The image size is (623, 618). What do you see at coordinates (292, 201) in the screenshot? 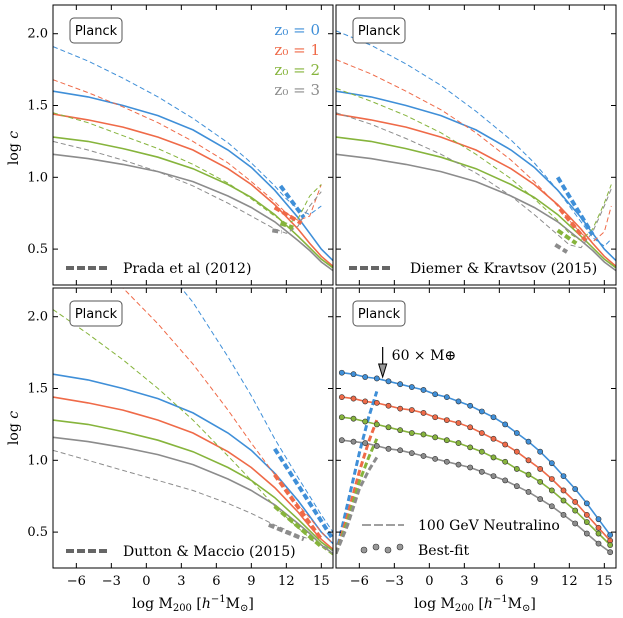
I see `thick-dashed-z0` at bounding box center [292, 201].